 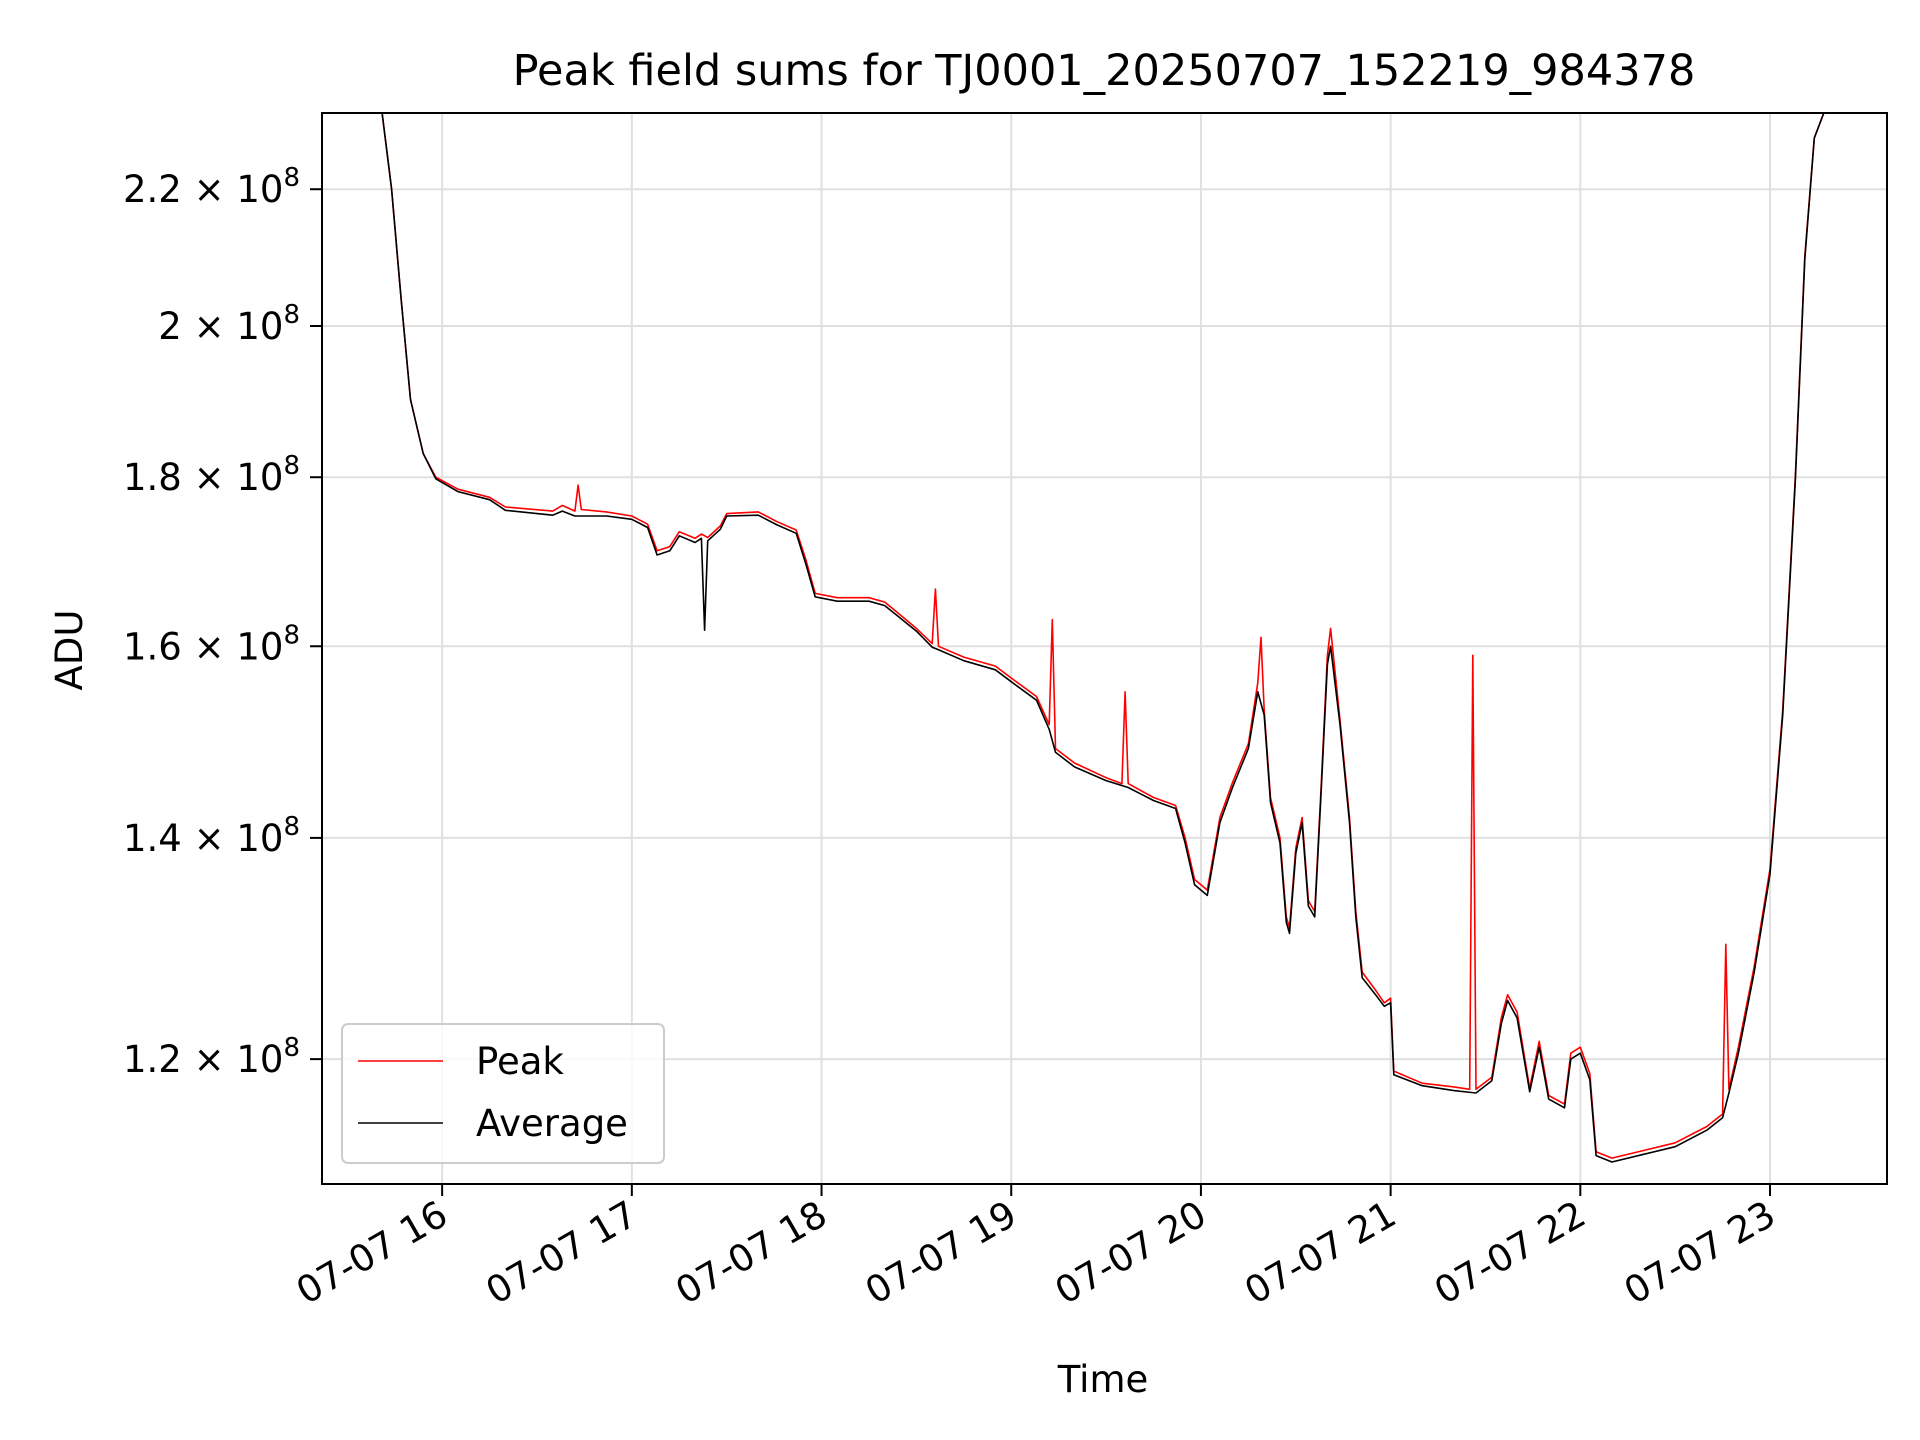 I want to click on y-tick-label: 2.2 × 108, so click(x=211, y=187).